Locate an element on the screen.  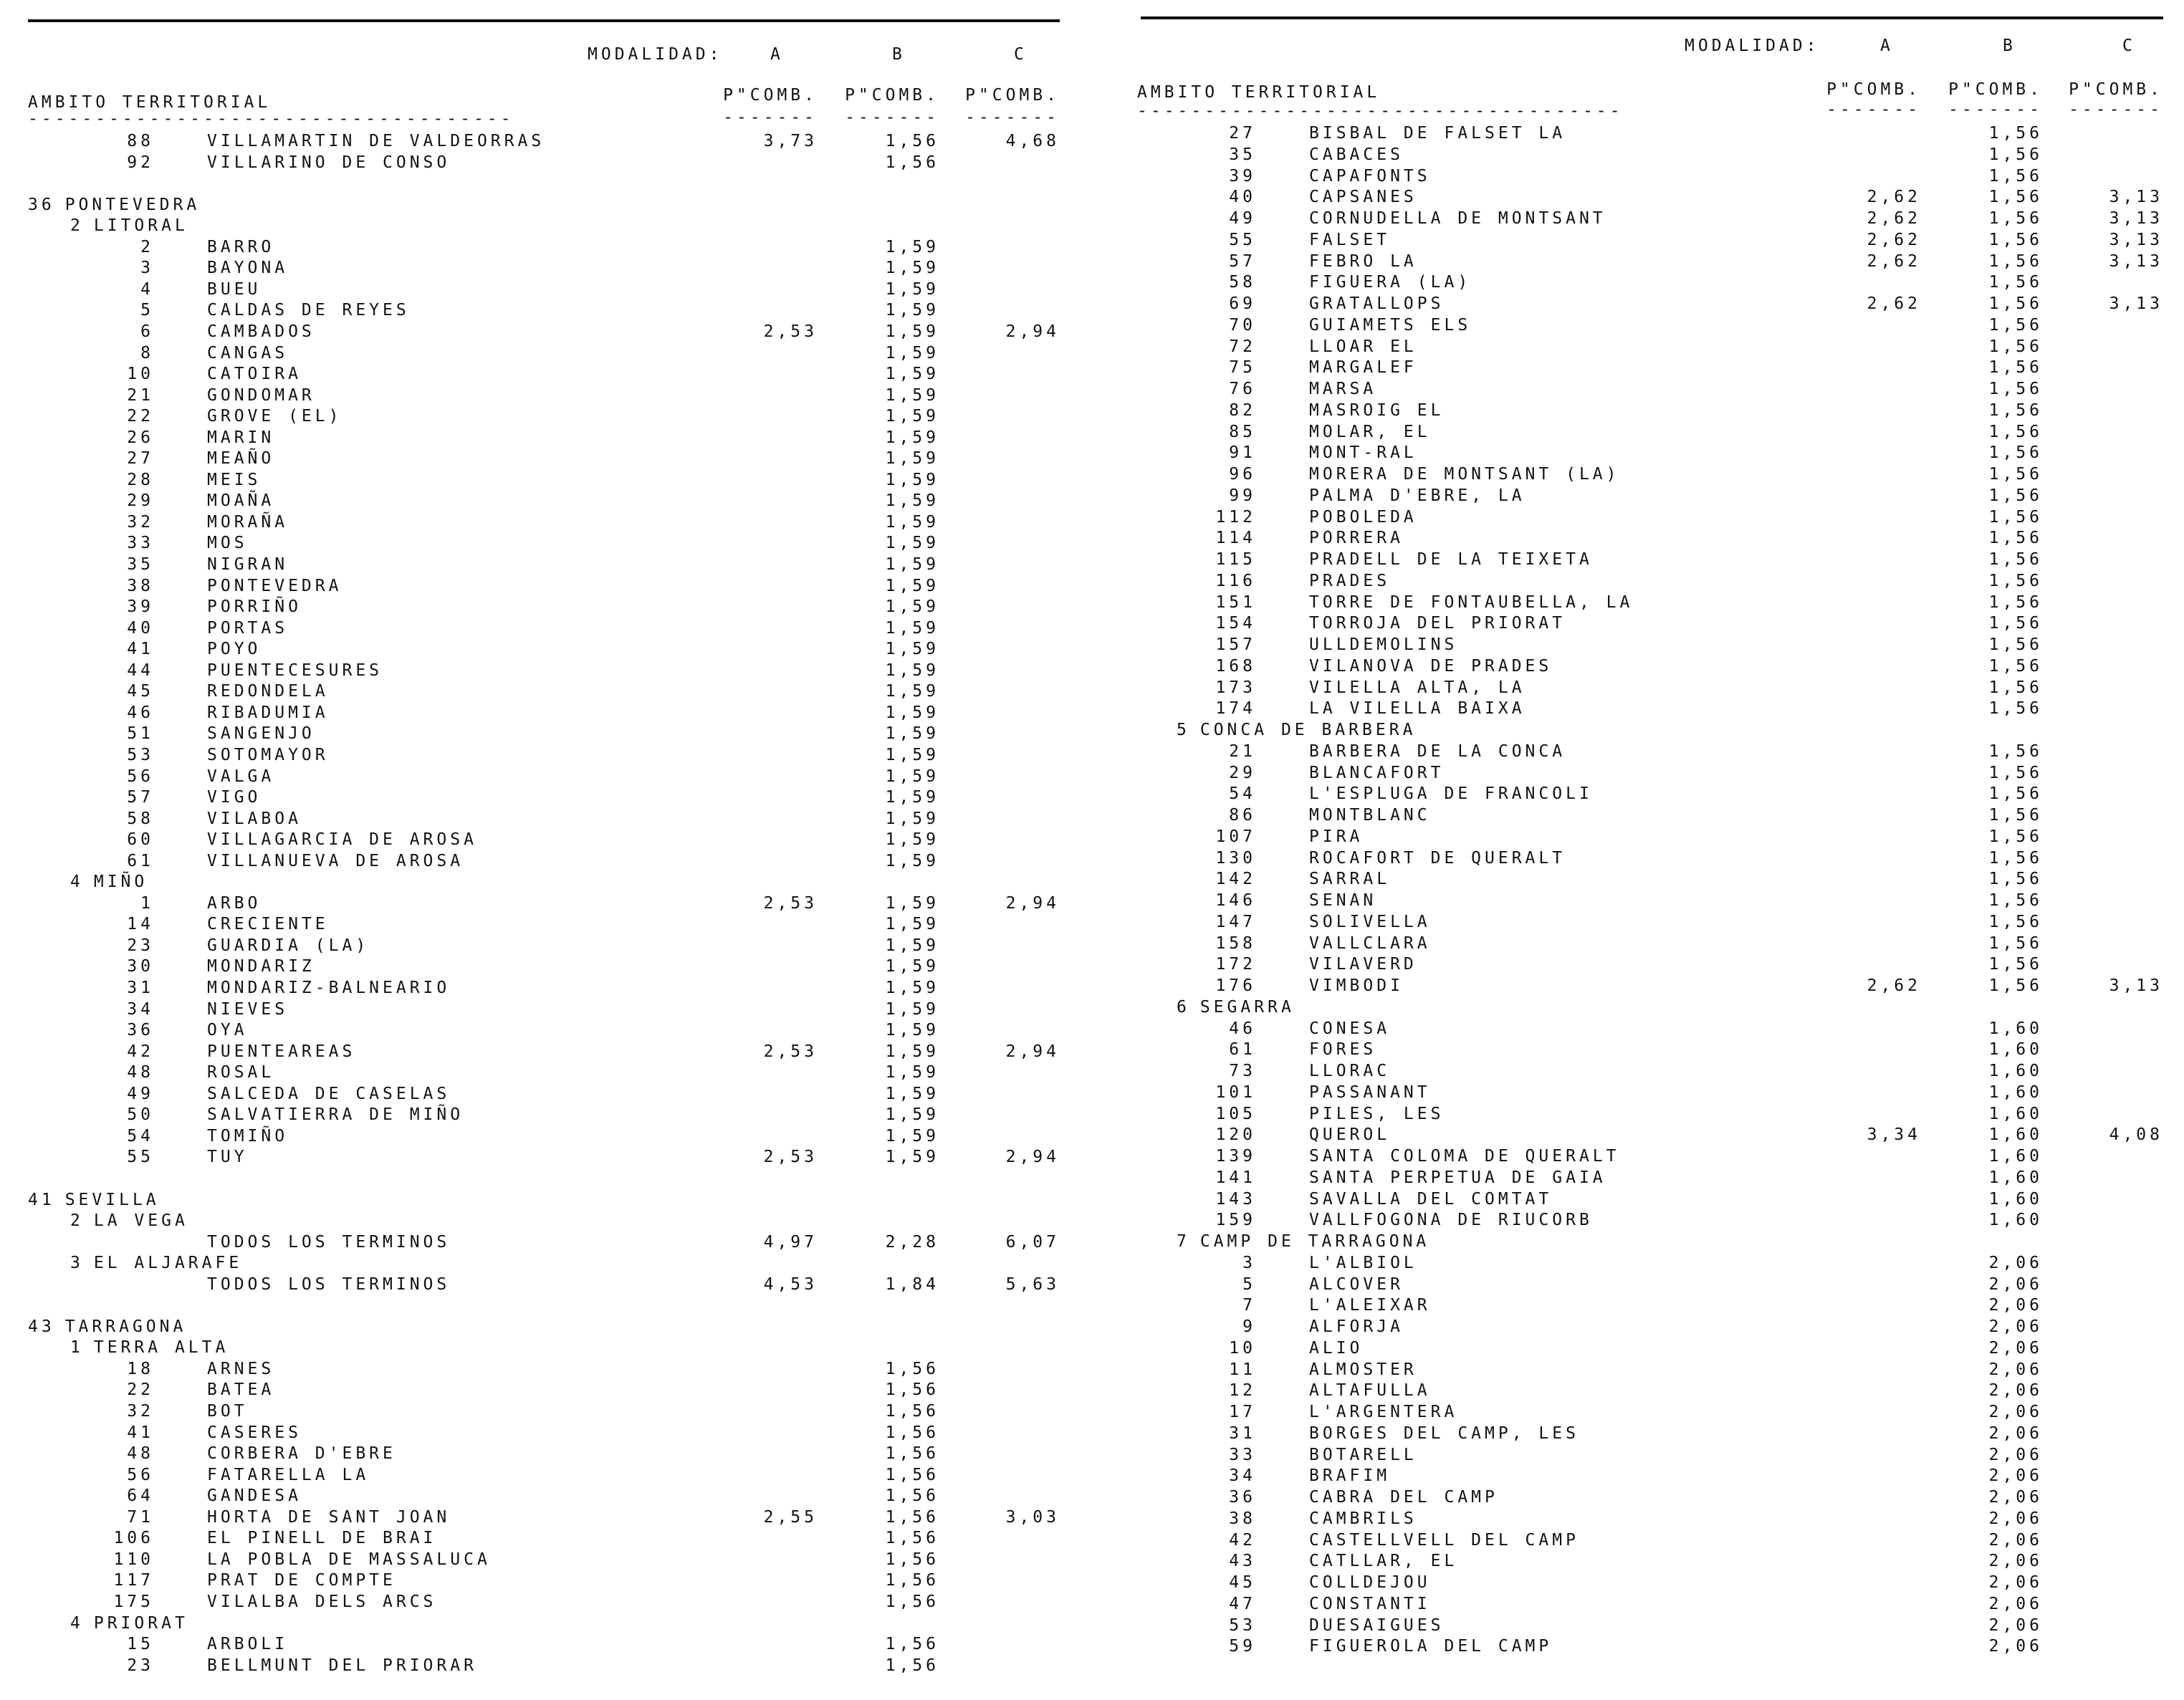
municipality-code: 49 is located at coordinates (140, 1094).